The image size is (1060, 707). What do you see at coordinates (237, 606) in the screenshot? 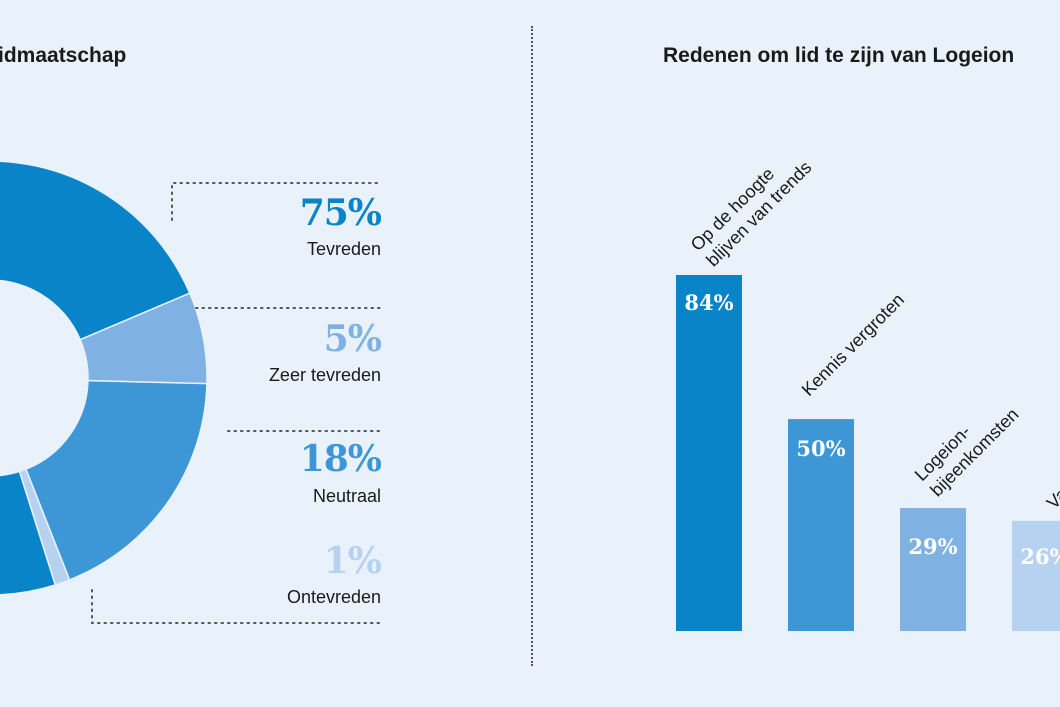
I see `leader-line-ontevreden` at bounding box center [237, 606].